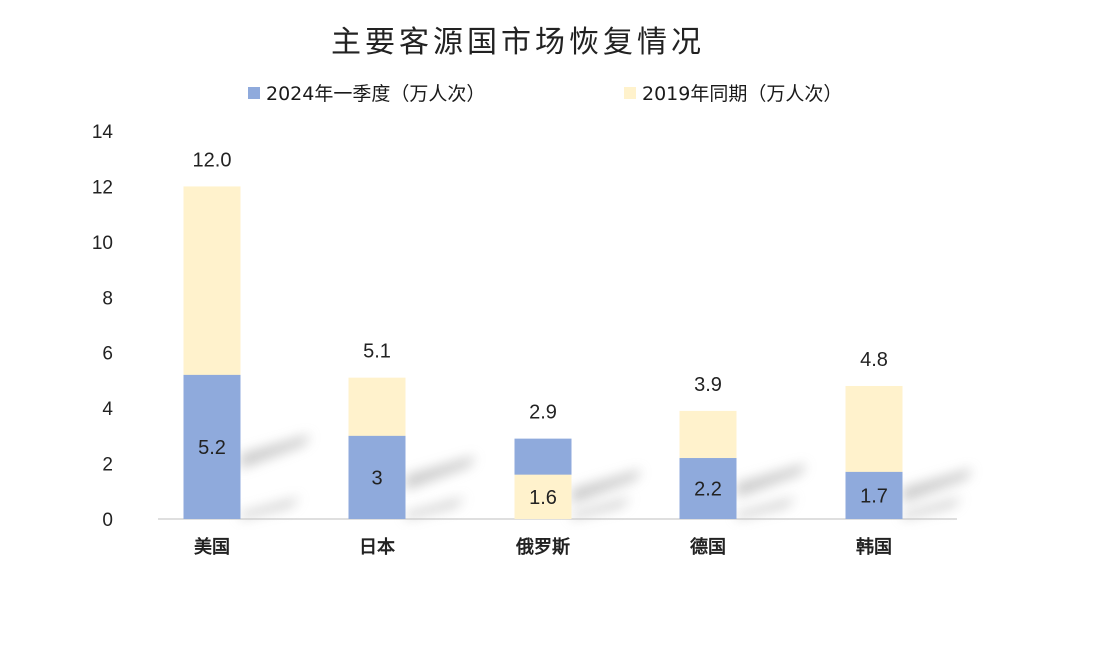 This screenshot has height=647, width=1096. Describe the element at coordinates (212, 160) in the screenshot. I see `data-label-series_1: 12.0` at that location.